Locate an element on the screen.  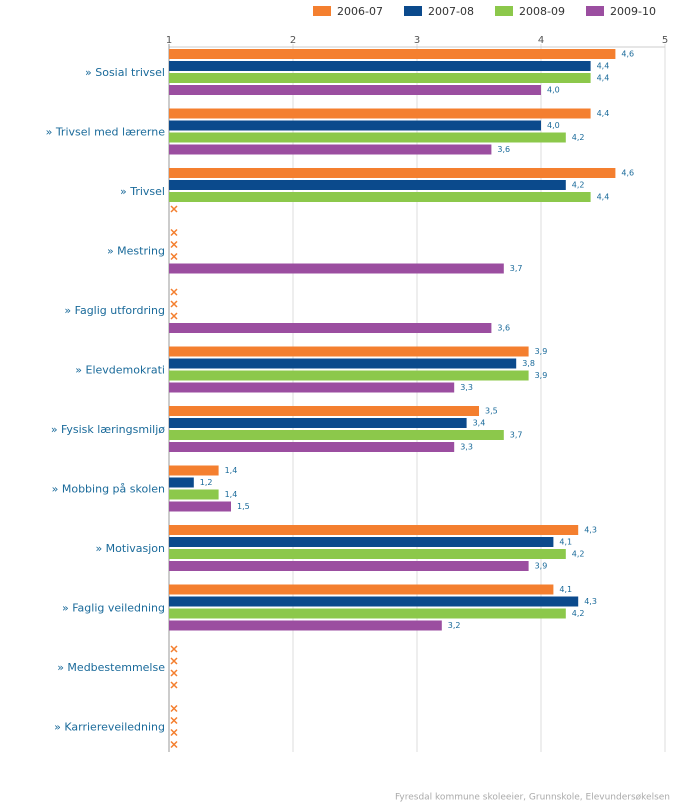
x-tick-label: 3 is located at coordinates (417, 40).